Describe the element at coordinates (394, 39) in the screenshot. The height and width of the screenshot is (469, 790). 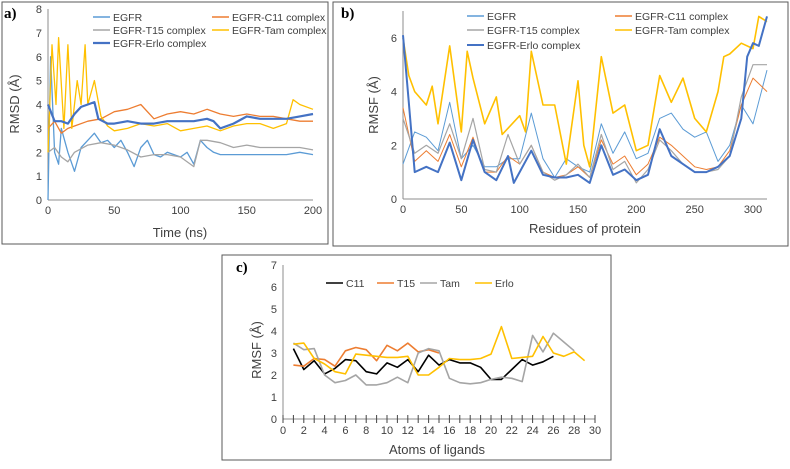
I see `panel-b-y-tick-label: 6` at that location.